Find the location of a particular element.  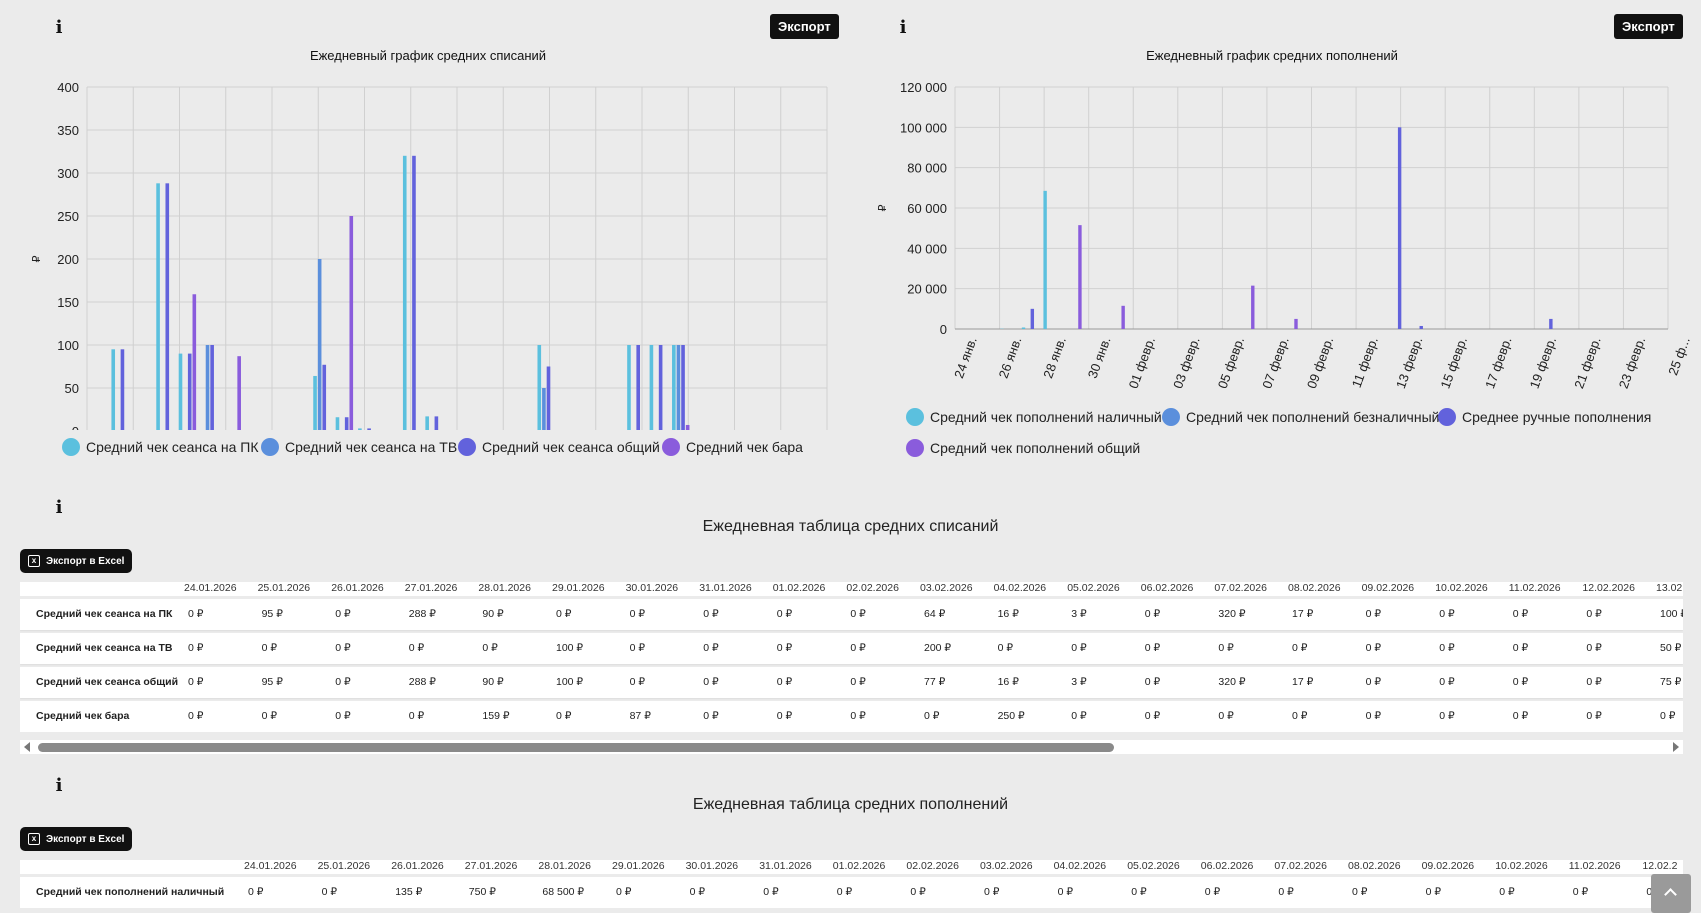

x-tick-label: 09 февр. is located at coordinates (1320, 363).